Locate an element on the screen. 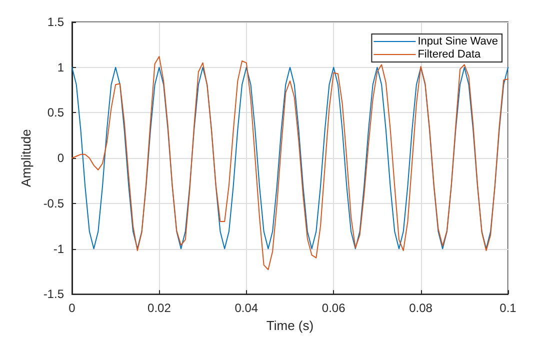  x-axis-title: Time (s) is located at coordinates (290, 325).